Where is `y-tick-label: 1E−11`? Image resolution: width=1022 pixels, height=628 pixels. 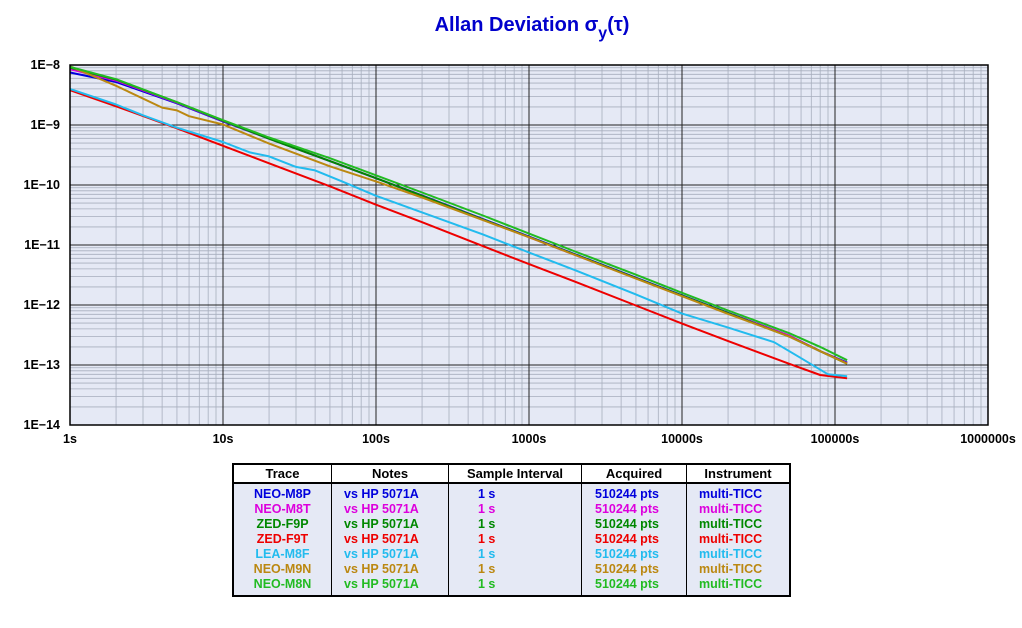 y-tick-label: 1E−11 is located at coordinates (42, 245).